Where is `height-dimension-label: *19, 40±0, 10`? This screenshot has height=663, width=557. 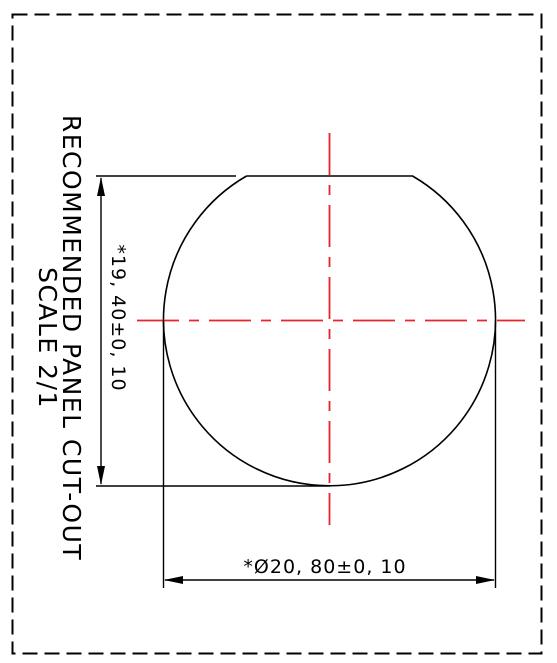 height-dimension-label: *19, 40±0, 10 is located at coordinates (118, 317).